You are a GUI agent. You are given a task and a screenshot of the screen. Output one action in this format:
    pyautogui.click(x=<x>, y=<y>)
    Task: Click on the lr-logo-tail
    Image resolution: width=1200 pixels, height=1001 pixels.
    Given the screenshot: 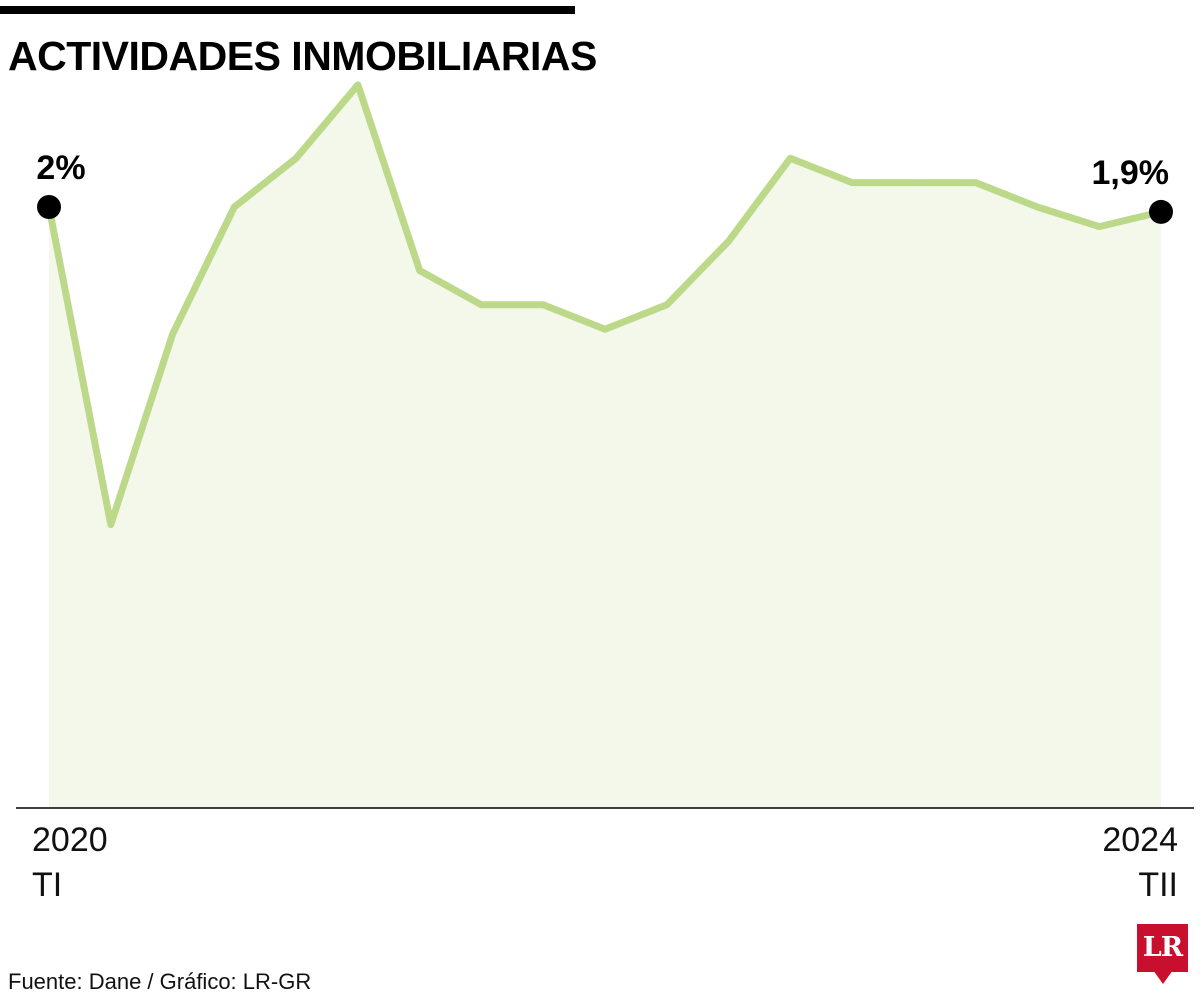 What is the action you would take?
    pyautogui.click(x=1163, y=977)
    